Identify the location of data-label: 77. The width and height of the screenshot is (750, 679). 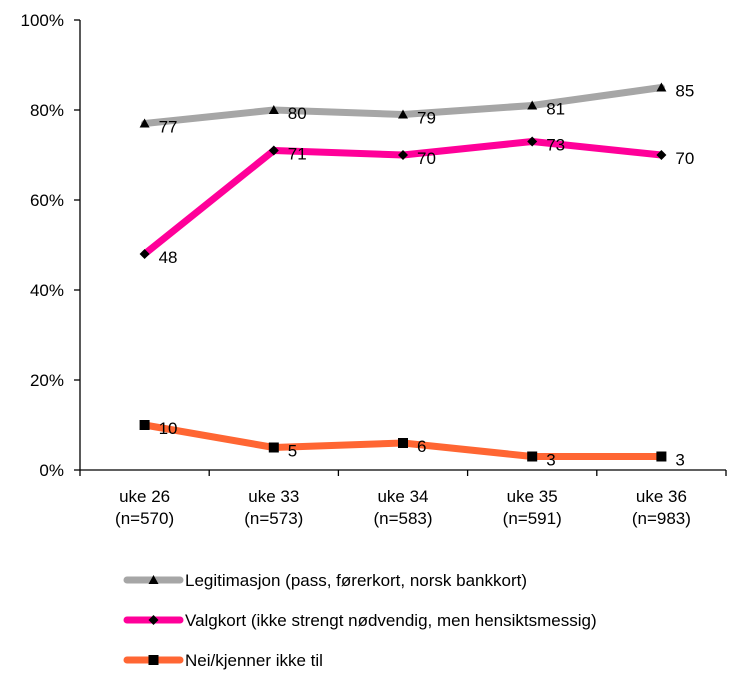
(168, 127).